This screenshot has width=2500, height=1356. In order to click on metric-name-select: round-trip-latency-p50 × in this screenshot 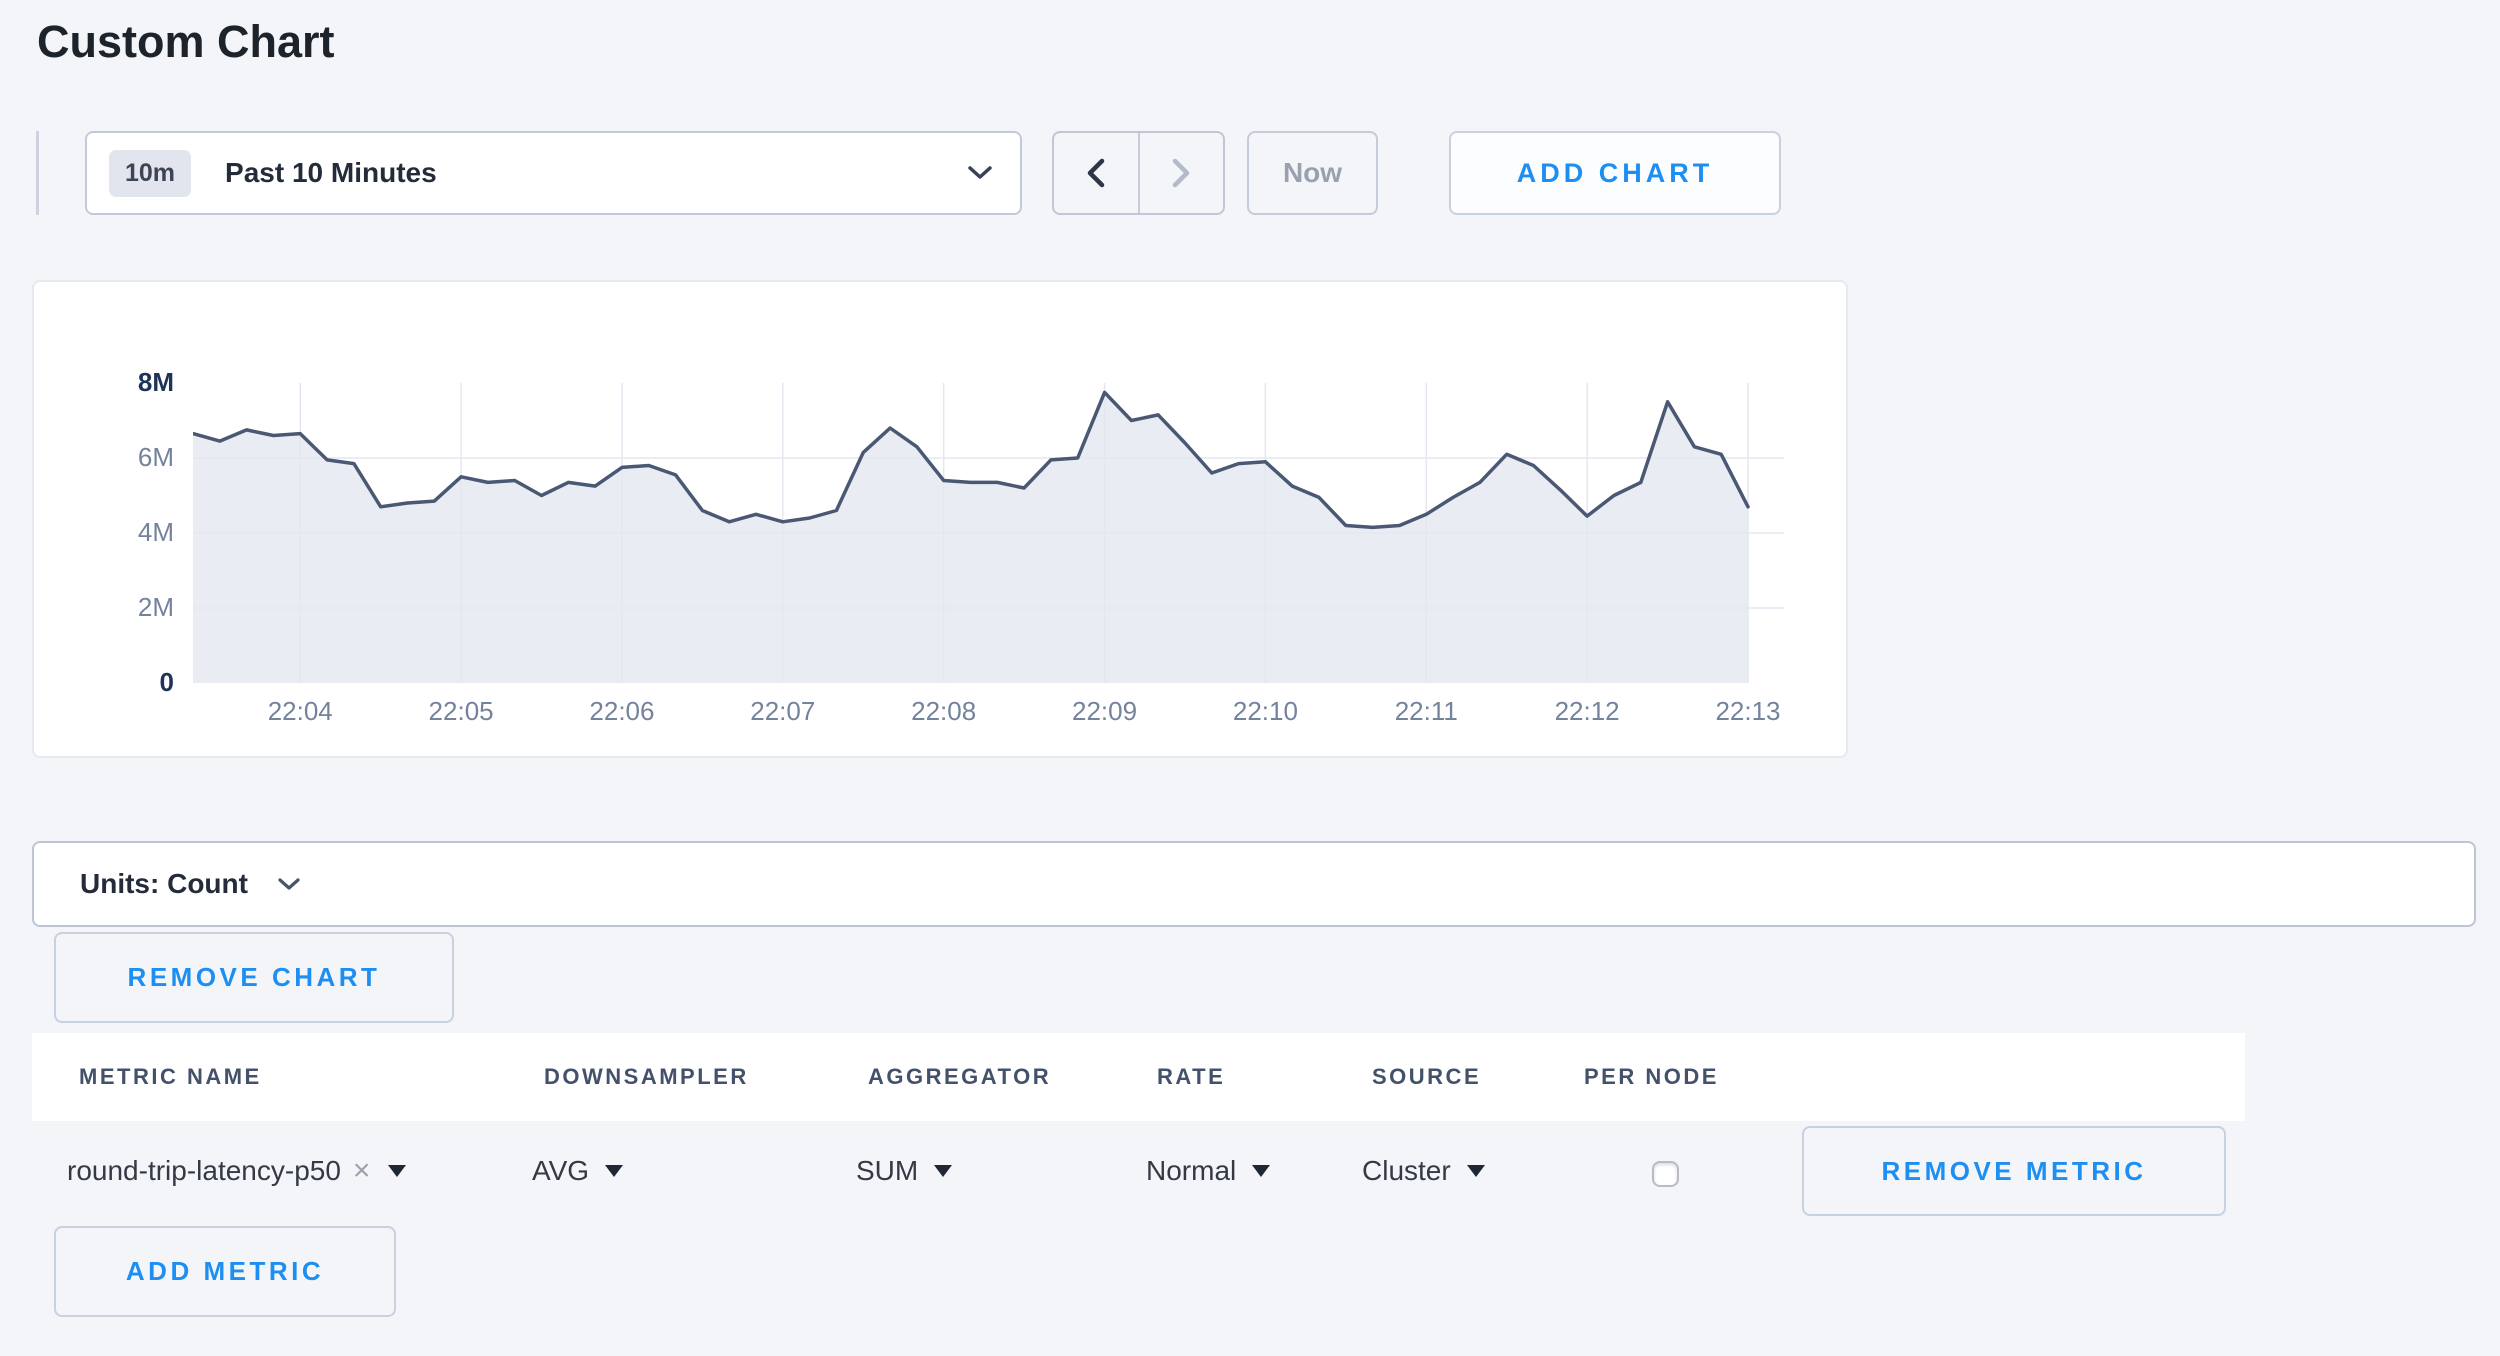, I will do `click(237, 1171)`.